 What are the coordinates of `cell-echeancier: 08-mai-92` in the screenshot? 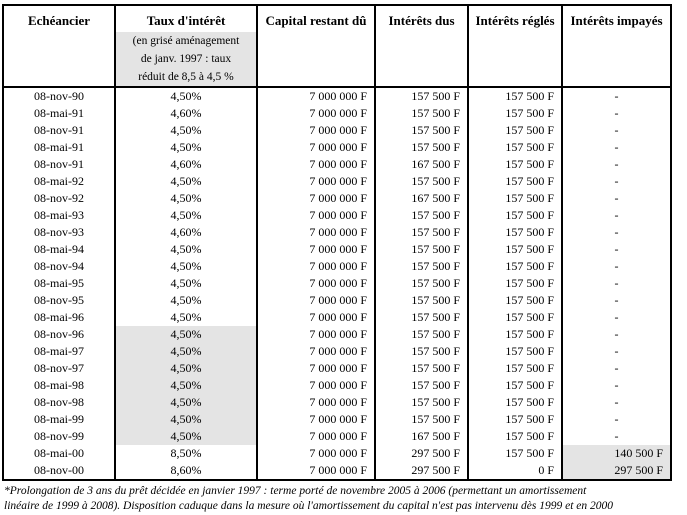 It's located at (59, 181).